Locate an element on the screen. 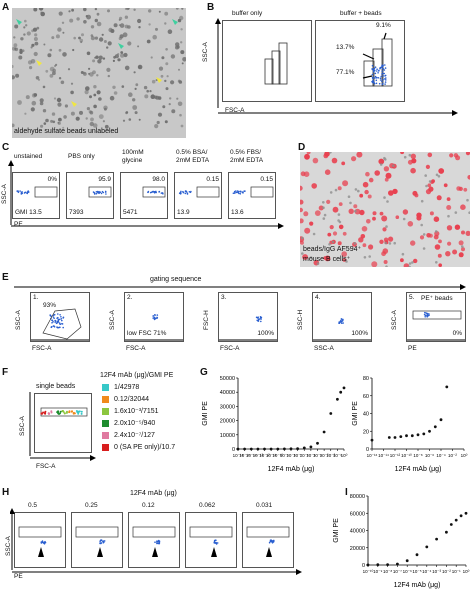 The image size is (474, 591). panel-g-label: G is located at coordinates (204, 372).